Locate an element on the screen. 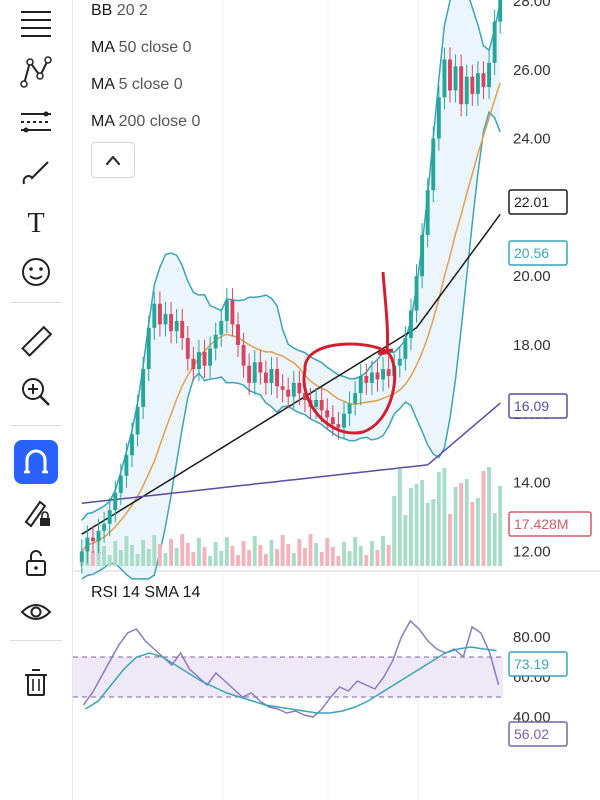 This screenshot has width=600, height=800. tool-magnet is located at coordinates (36, 462).